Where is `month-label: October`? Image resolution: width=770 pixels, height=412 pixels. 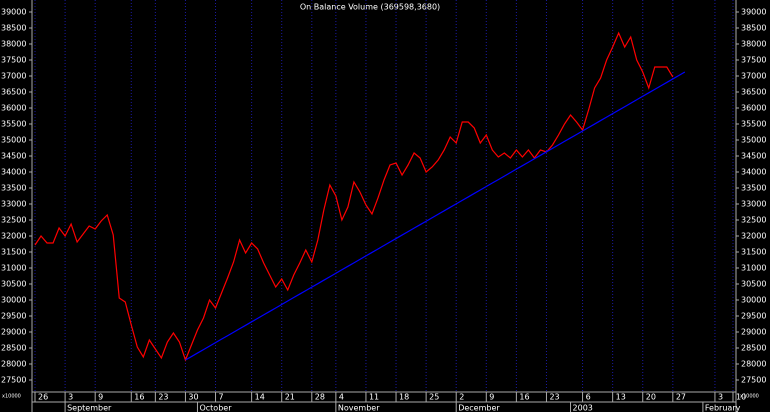
month-label: October is located at coordinates (215, 408).